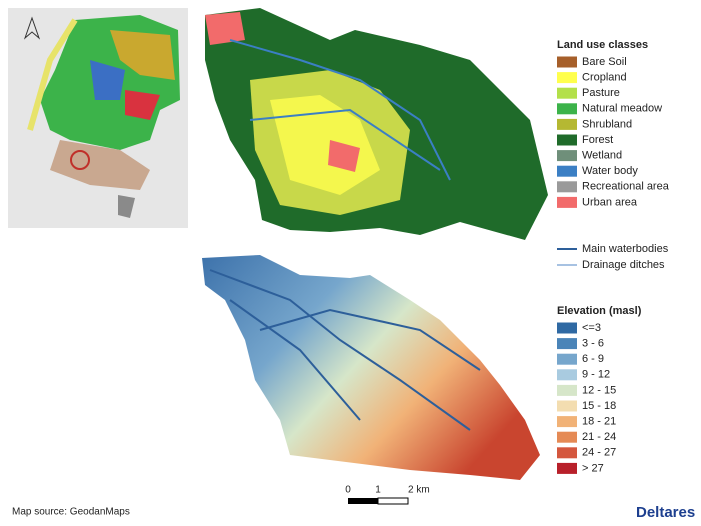 This screenshot has height=526, width=701. Describe the element at coordinates (604, 78) in the screenshot. I see `legend-label: Cropland` at that location.